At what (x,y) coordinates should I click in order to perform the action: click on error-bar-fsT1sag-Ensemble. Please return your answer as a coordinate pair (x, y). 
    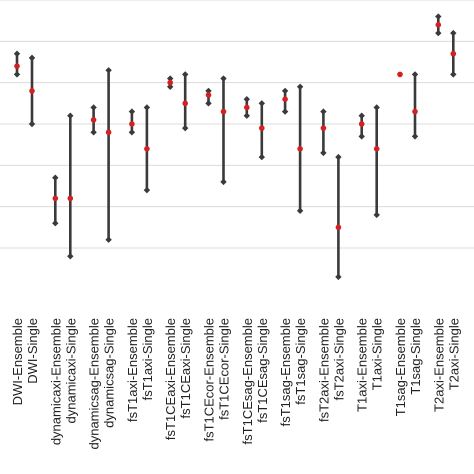
    Looking at the image, I should click on (285, 101).